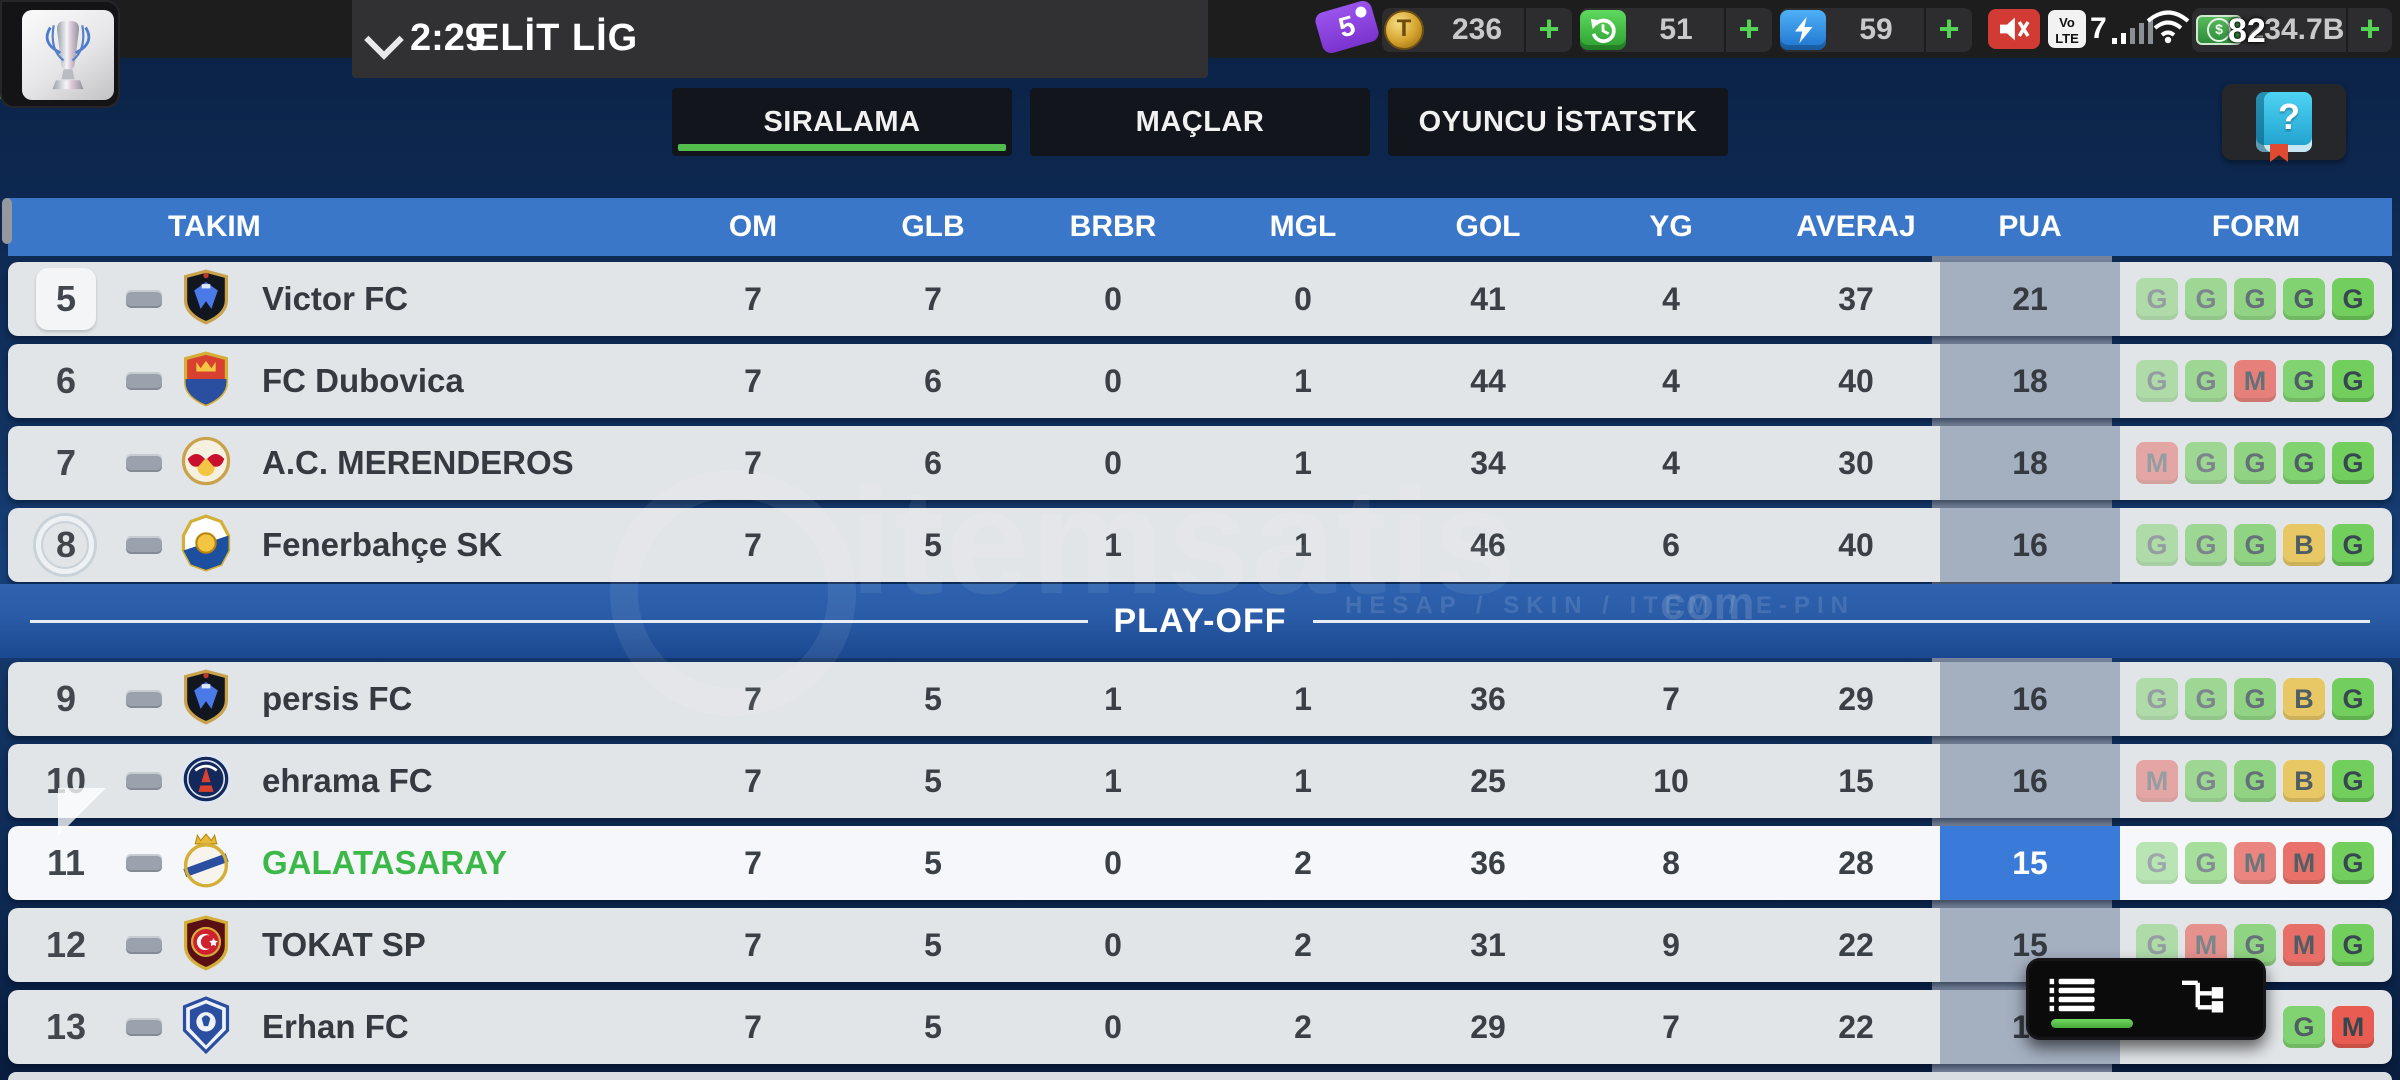 The width and height of the screenshot is (2400, 1080). What do you see at coordinates (206, 381) in the screenshot?
I see `club-crest-fc-dubovica` at bounding box center [206, 381].